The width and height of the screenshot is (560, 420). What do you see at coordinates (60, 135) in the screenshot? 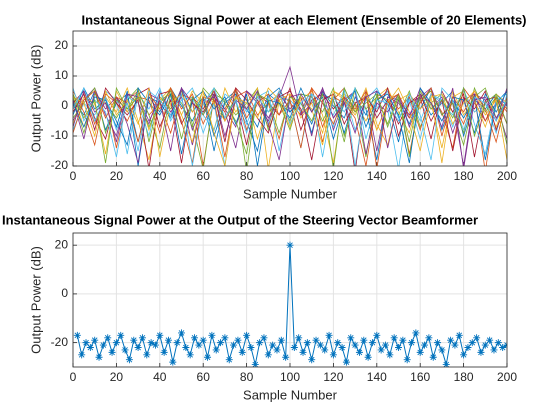
I see `y-tick-label: -10` at bounding box center [60, 135].